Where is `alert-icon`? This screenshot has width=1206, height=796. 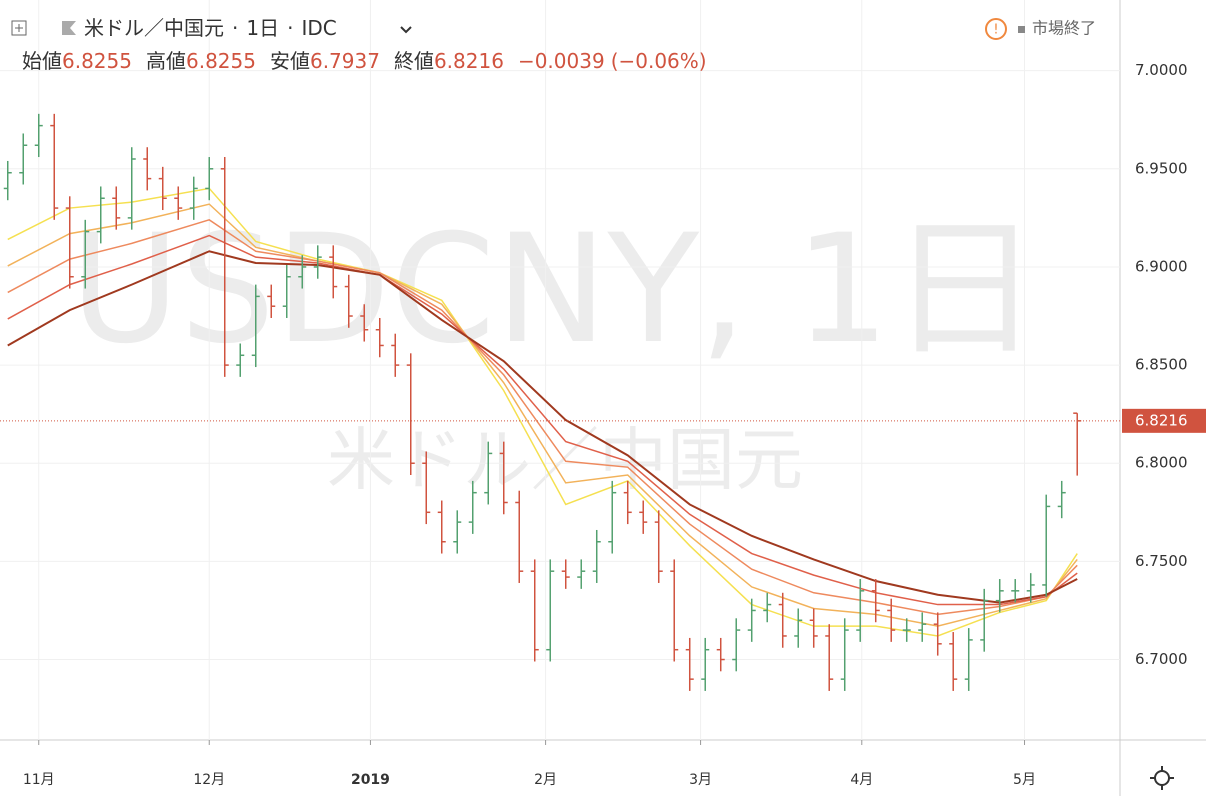
alert-icon is located at coordinates (996, 29).